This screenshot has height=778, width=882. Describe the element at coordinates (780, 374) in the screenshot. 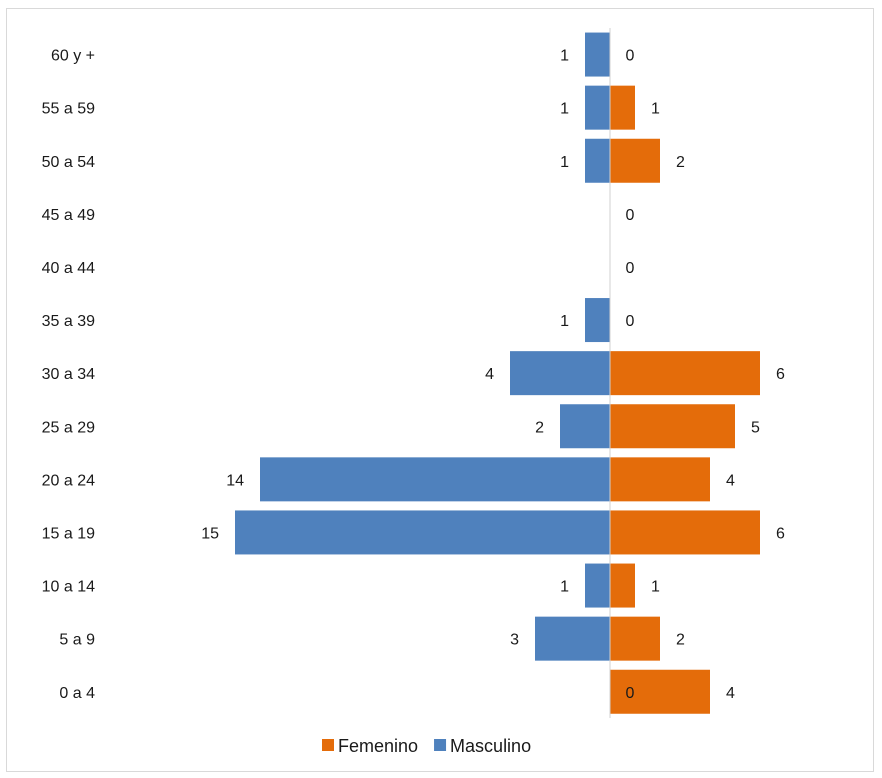

I see `value-label-femenino-30-a-34: 6` at that location.